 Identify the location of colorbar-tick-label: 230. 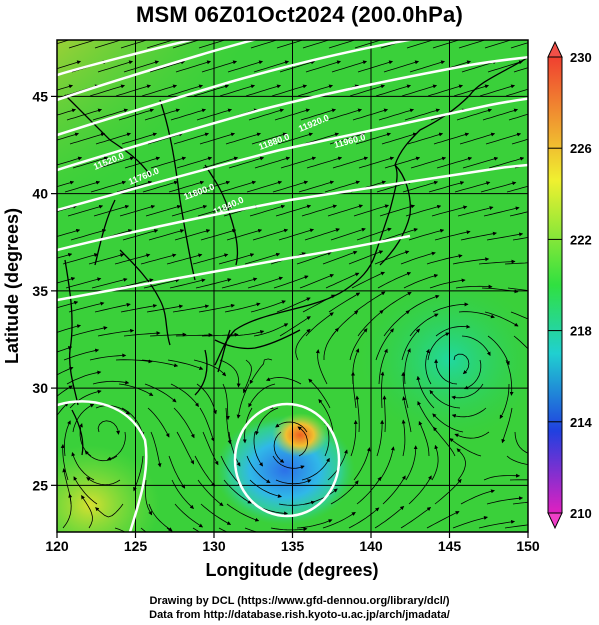
(581, 57).